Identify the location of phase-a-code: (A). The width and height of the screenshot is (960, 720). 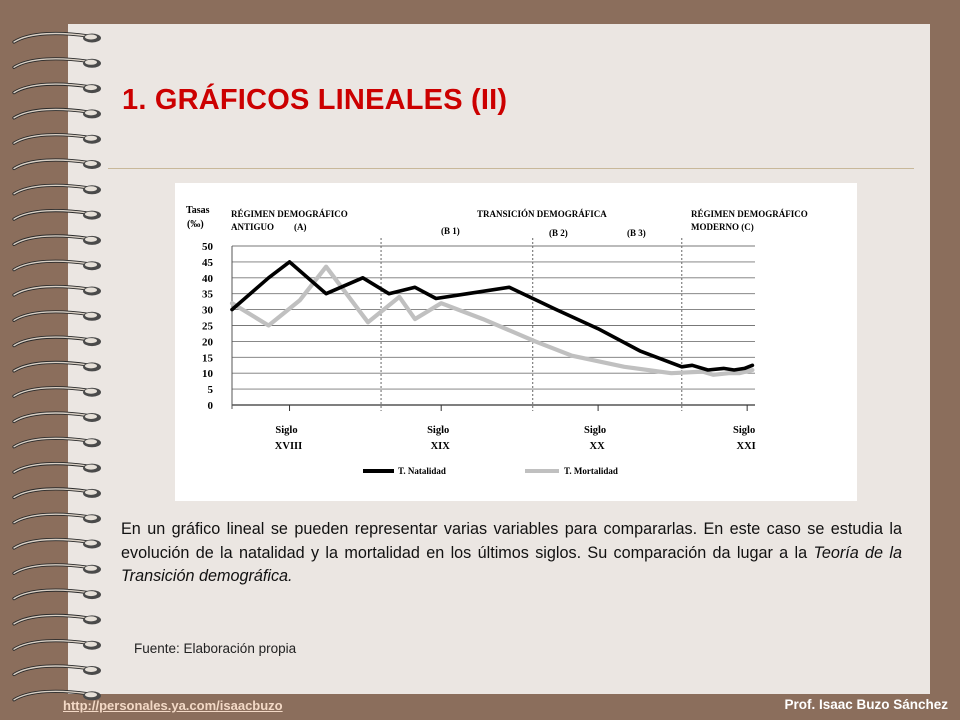
(300, 227).